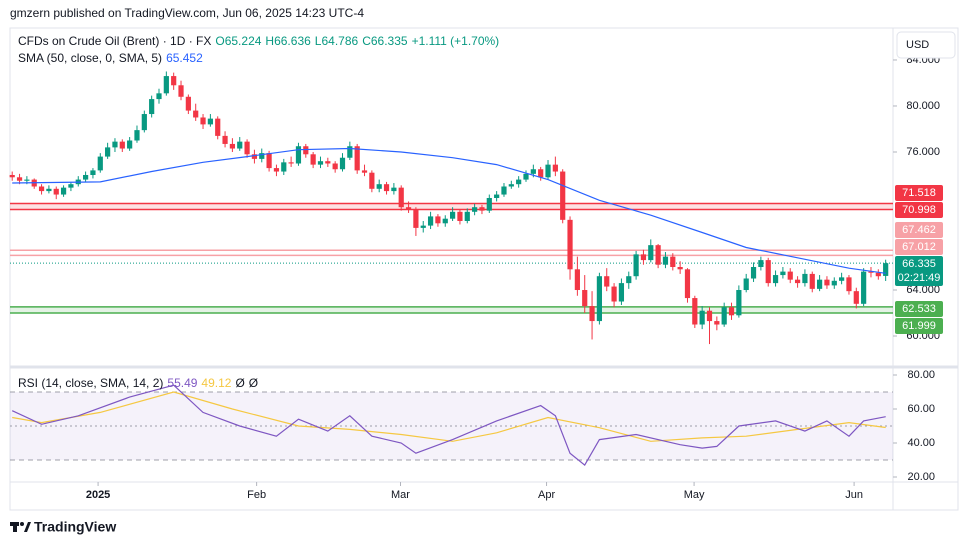 Image resolution: width=970 pixels, height=546 pixels. Describe the element at coordinates (238, 41) in the screenshot. I see `legend-open: O65.224` at that location.